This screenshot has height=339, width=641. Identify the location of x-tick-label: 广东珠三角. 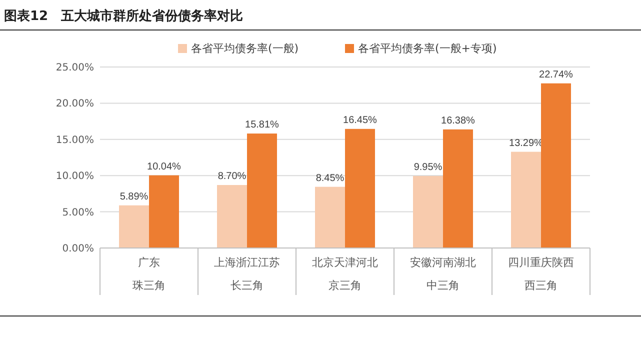
(149, 274).